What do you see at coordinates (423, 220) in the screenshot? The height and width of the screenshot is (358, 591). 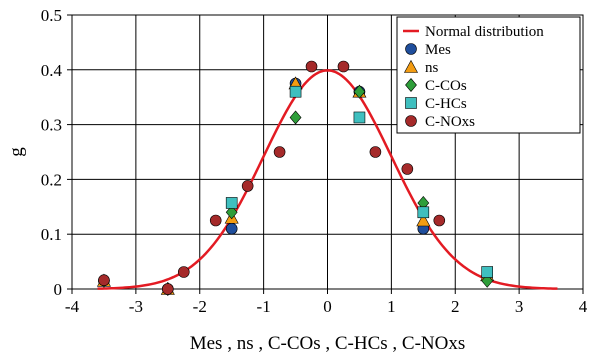 I see `point-ns` at bounding box center [423, 220].